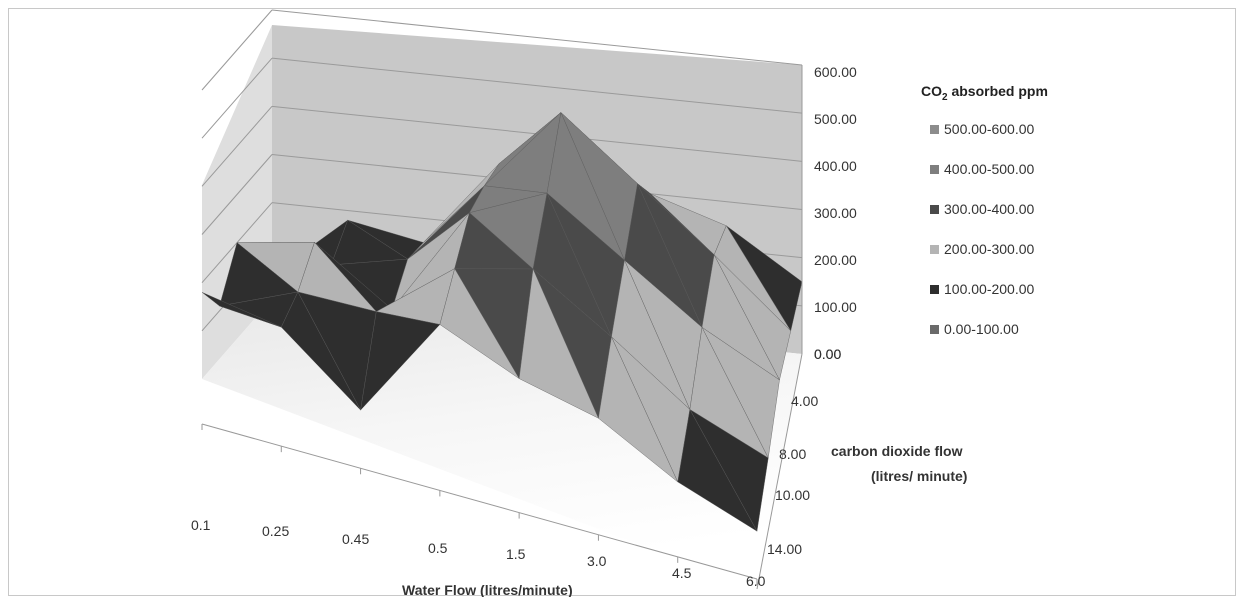  I want to click on x-tick-label: 0.1, so click(201, 525).